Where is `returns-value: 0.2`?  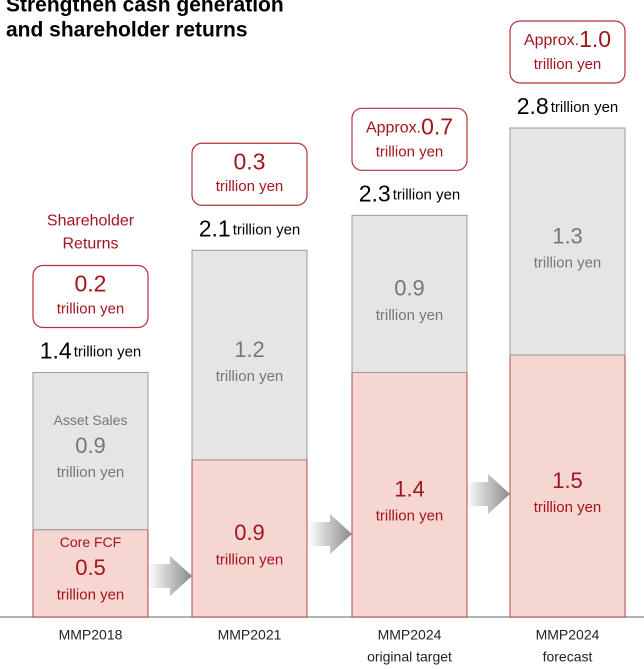
returns-value: 0.2 is located at coordinates (91, 284).